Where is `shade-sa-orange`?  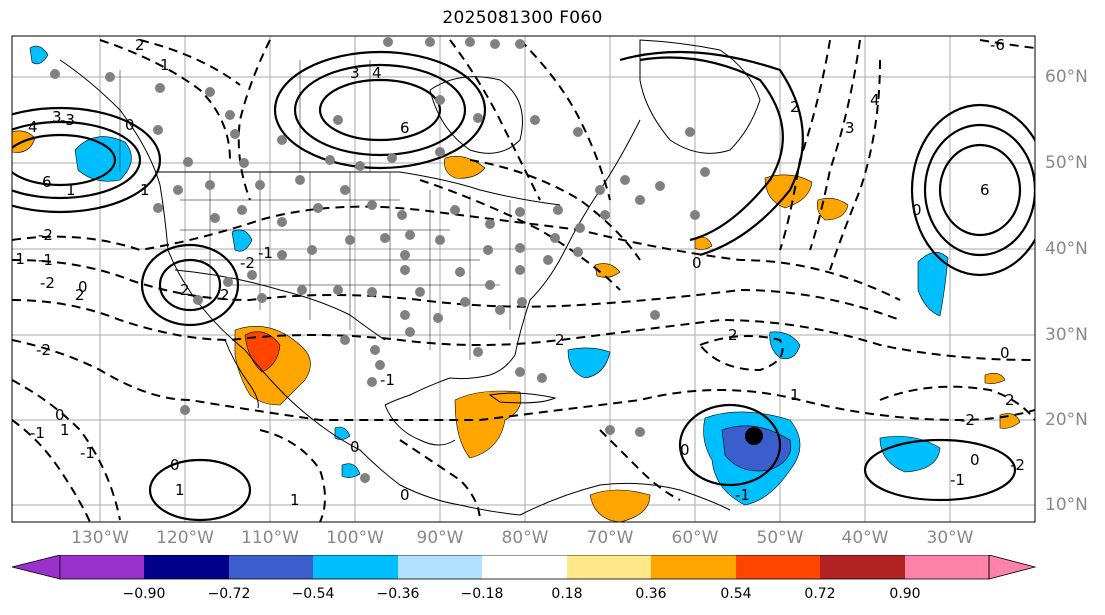
shade-sa-orange is located at coordinates (620, 505).